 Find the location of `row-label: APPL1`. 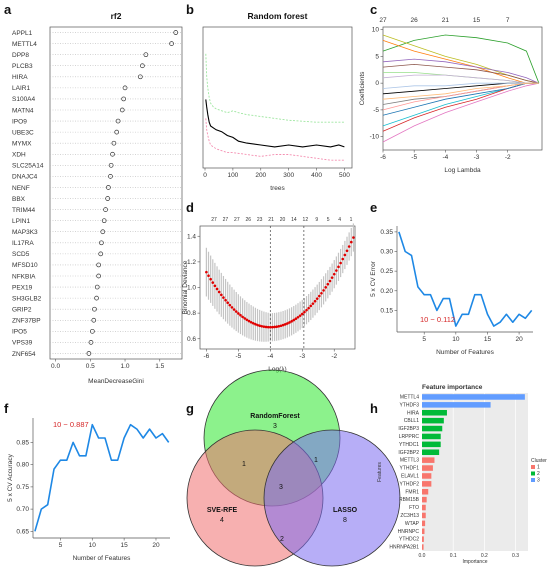

row-label: APPL1 is located at coordinates (22, 33).